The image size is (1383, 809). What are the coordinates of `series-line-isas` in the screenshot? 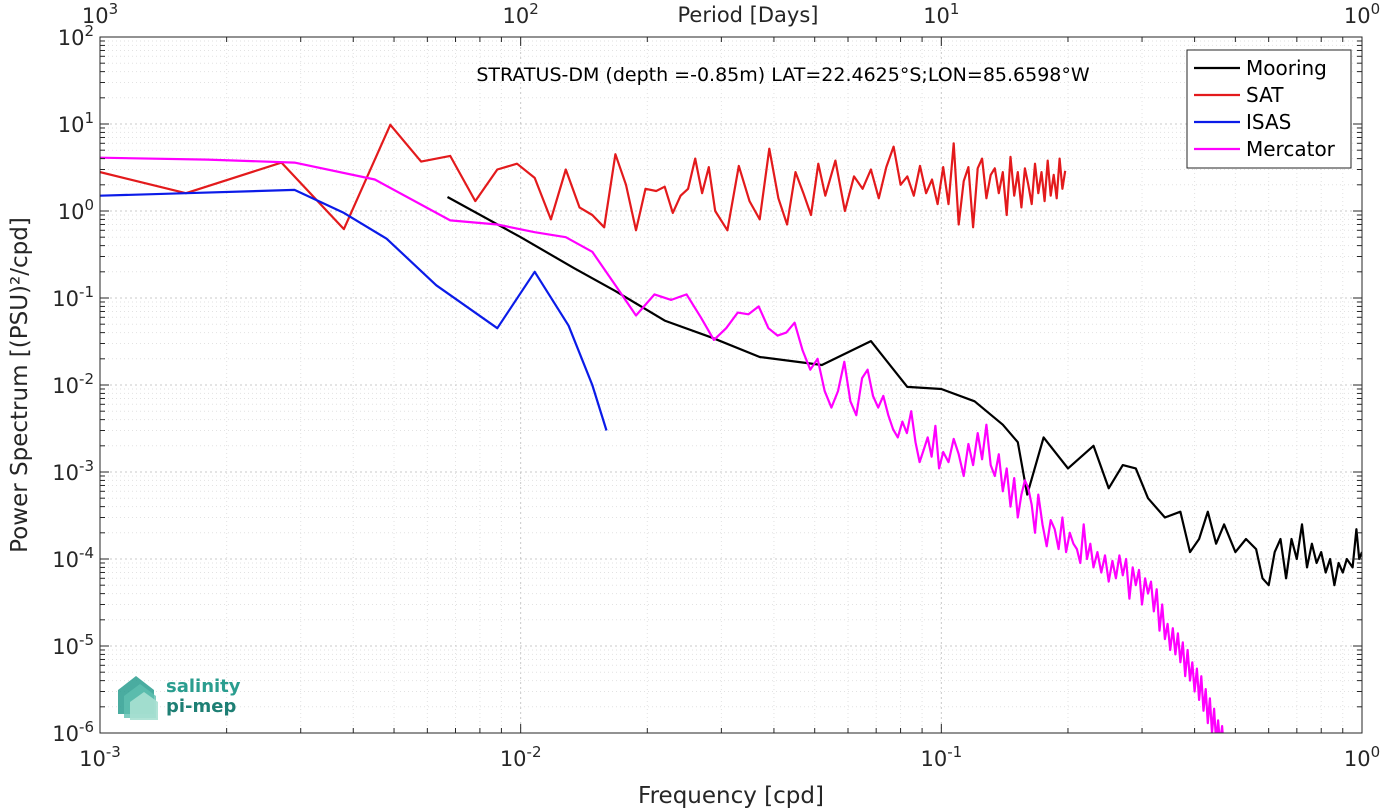 It's located at (354, 309).